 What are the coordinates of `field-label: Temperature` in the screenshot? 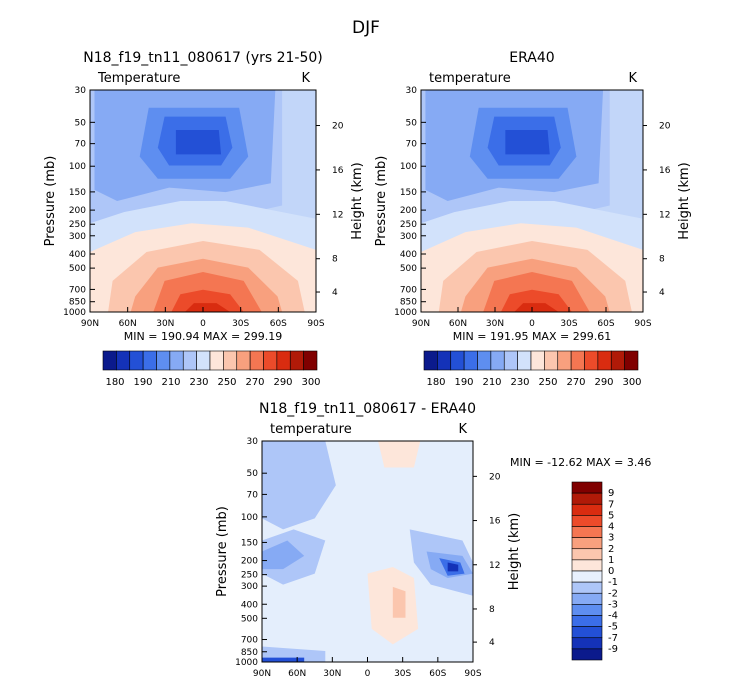 It's located at (138, 78).